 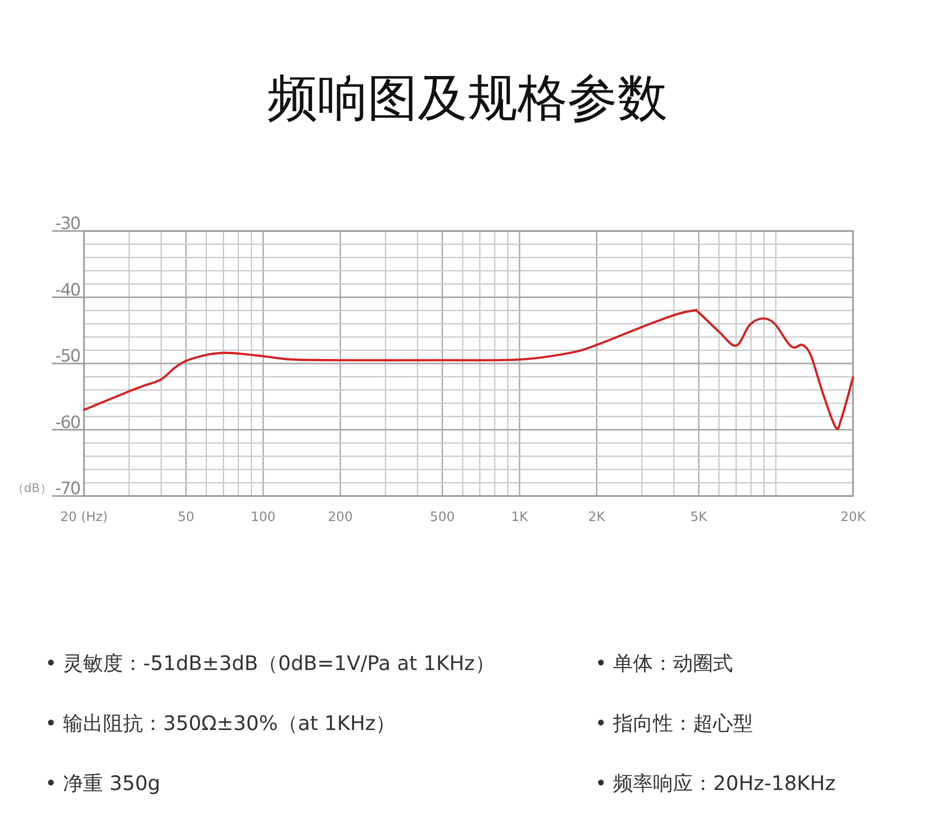 I want to click on y-tick-label: -40, so click(x=67, y=290).